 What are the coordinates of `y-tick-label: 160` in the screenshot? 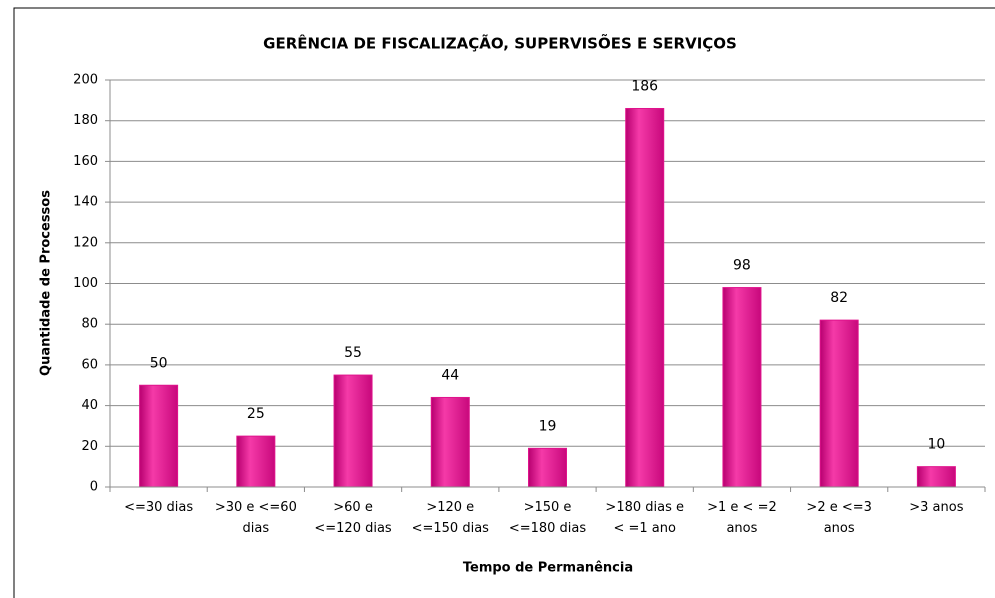 It's located at (85, 161).